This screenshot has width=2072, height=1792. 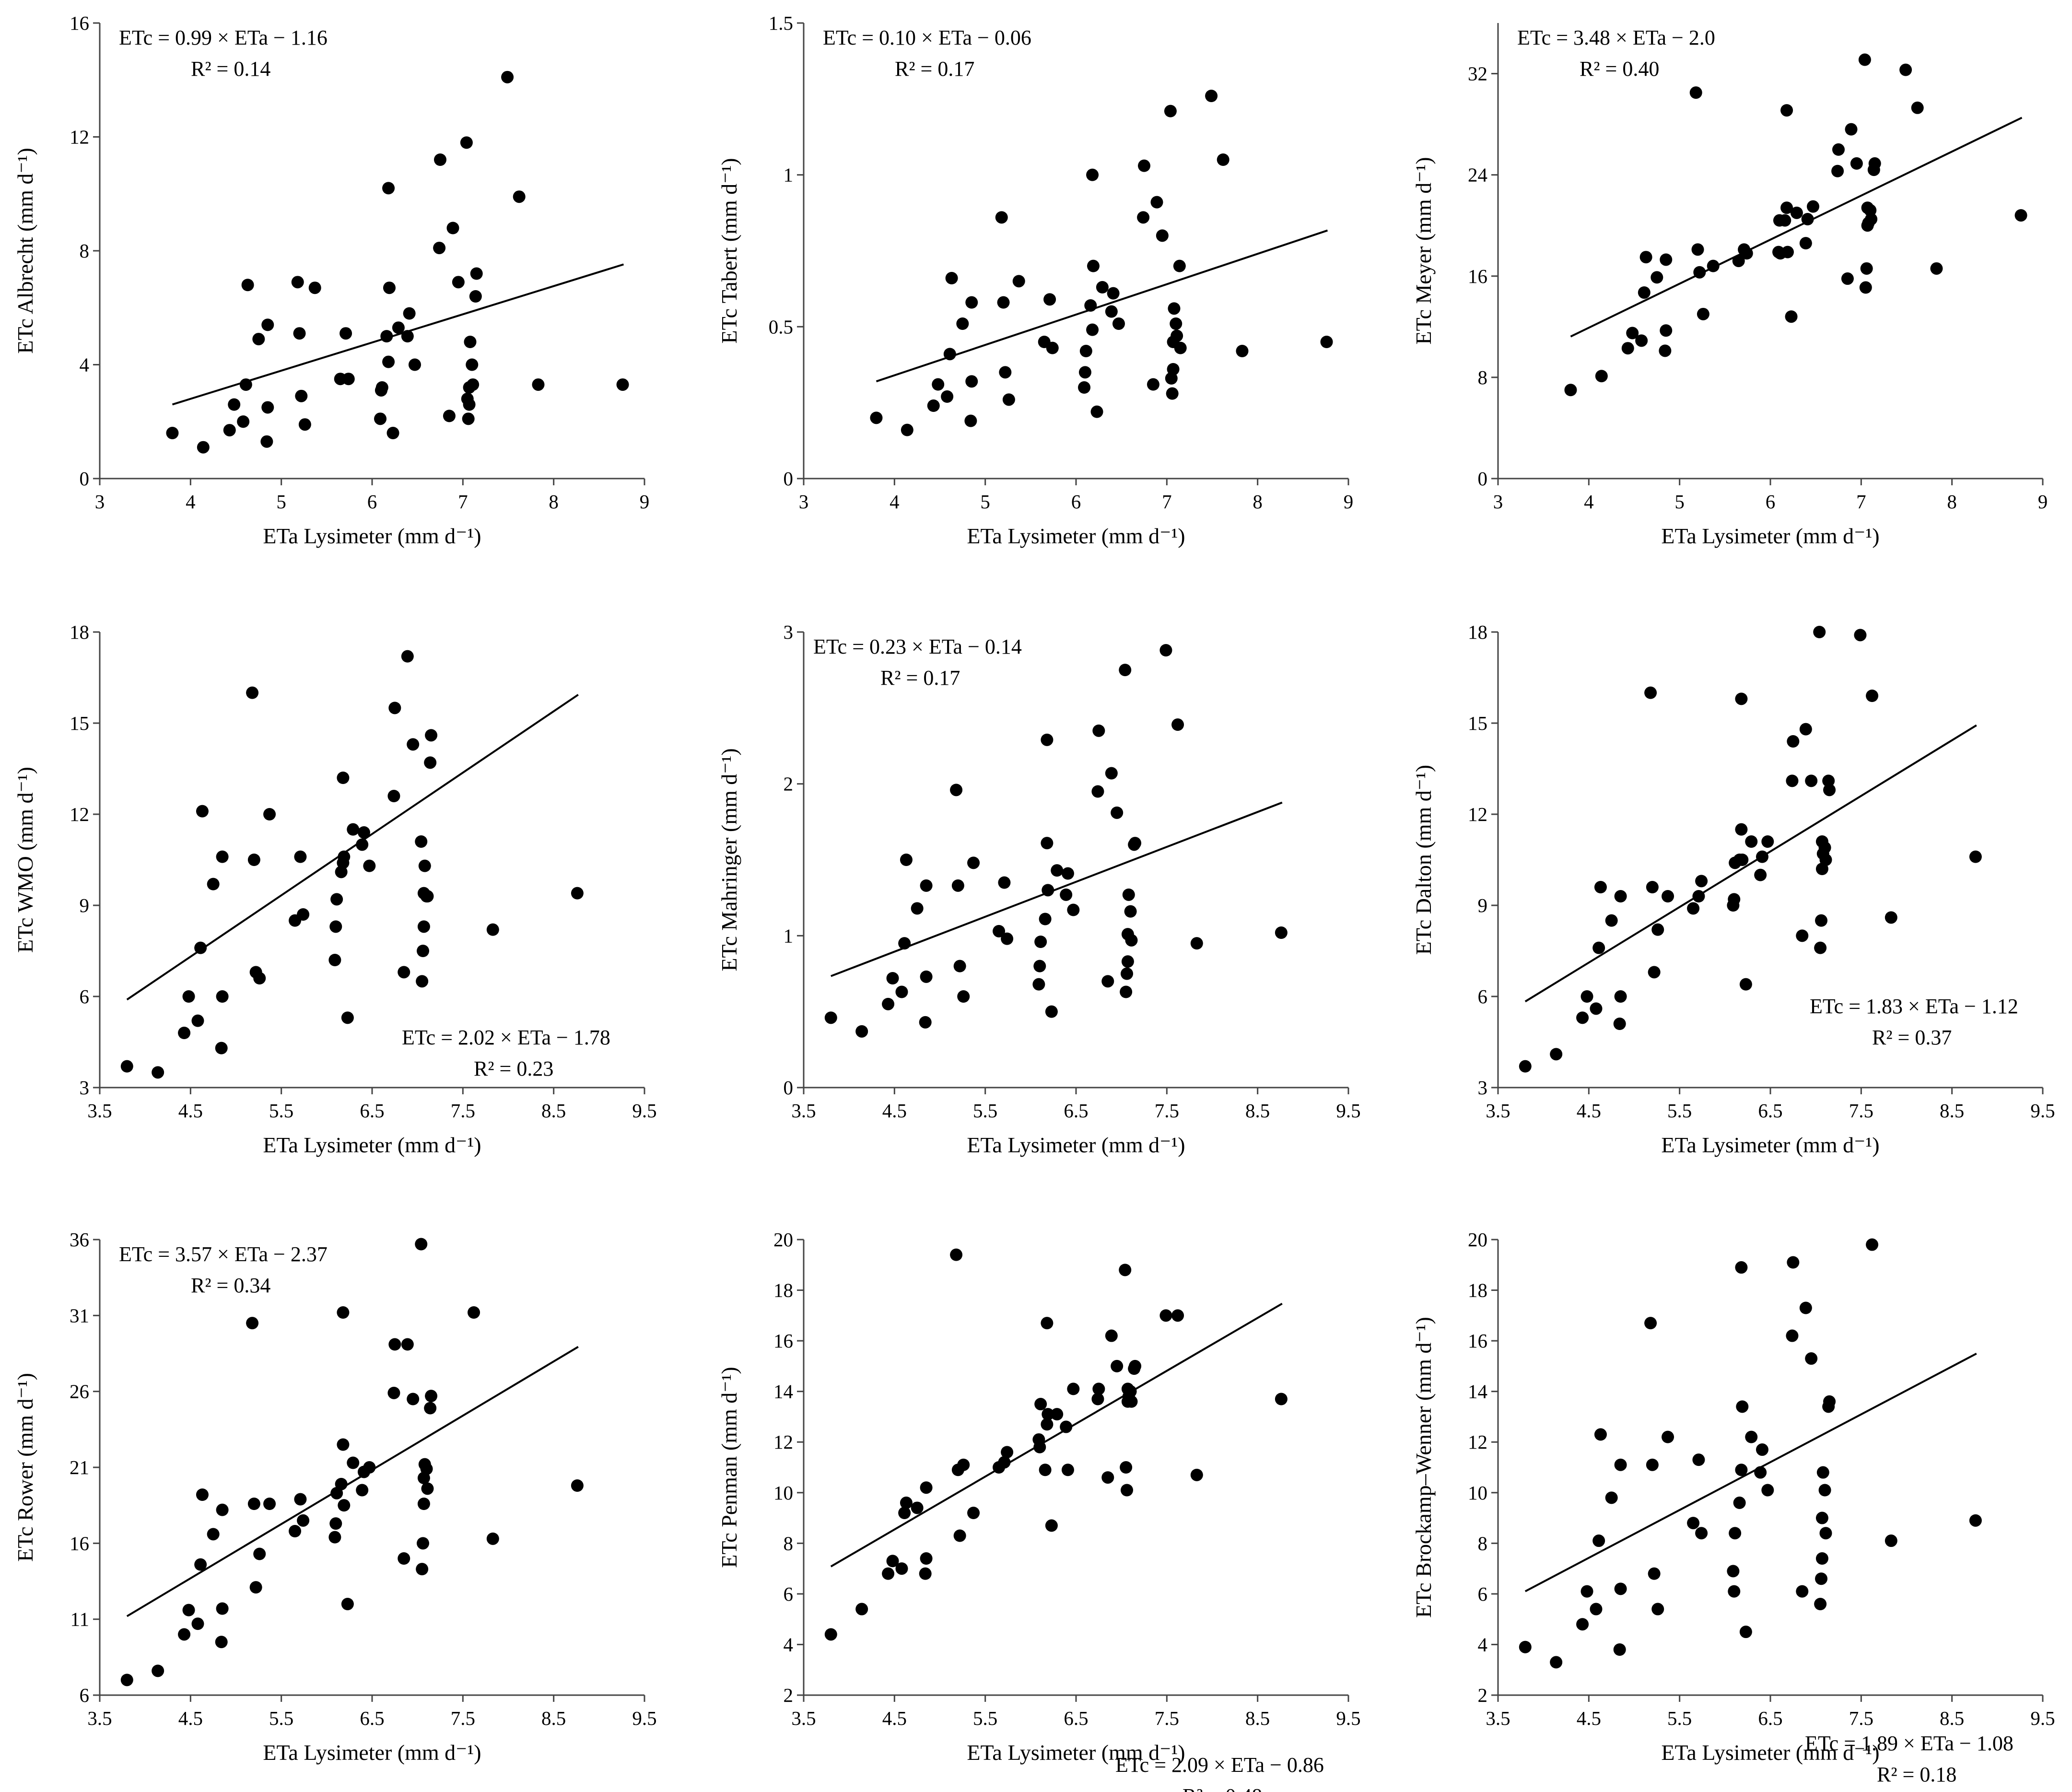 What do you see at coordinates (781, 327) in the screenshot?
I see `y-tick-label: 0.5` at bounding box center [781, 327].